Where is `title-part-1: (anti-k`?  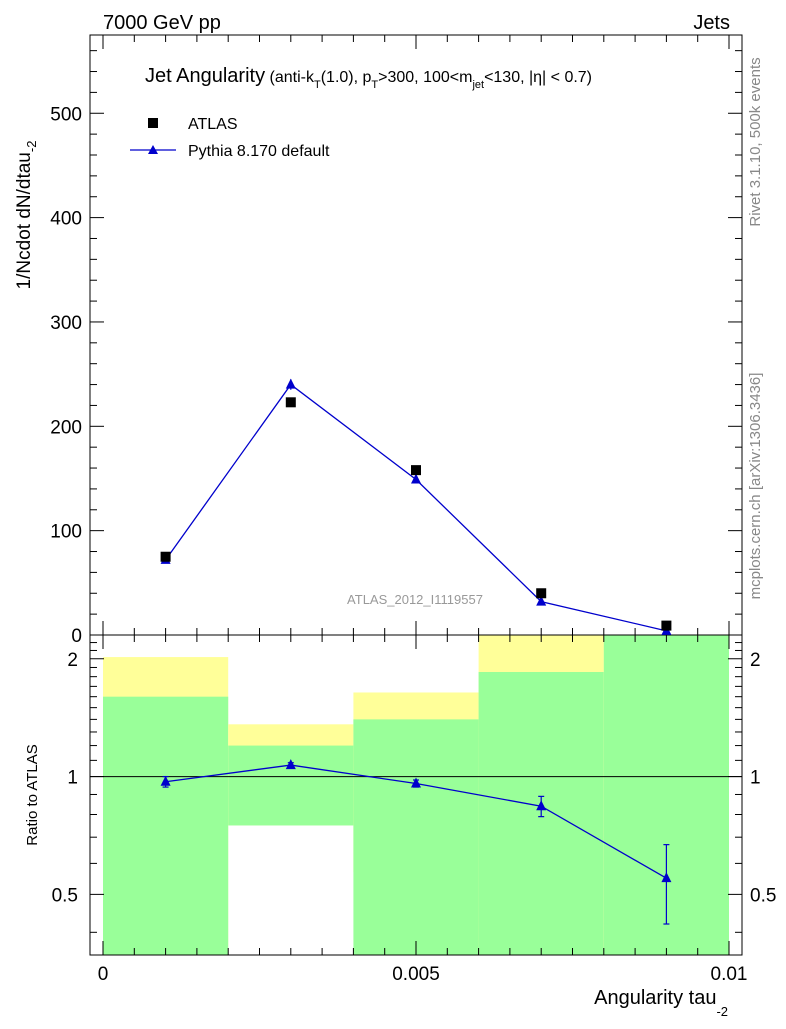
title-part-1: (anti-k is located at coordinates (290, 77).